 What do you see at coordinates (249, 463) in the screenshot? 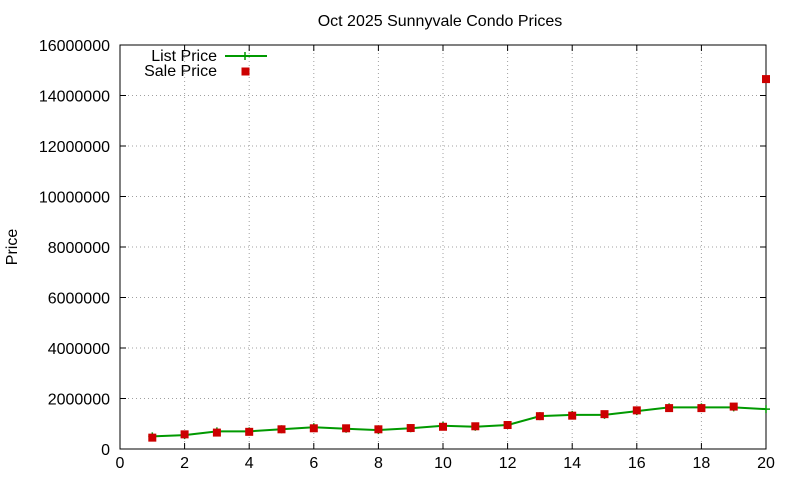
I see `x-tick-label: 4` at bounding box center [249, 463].